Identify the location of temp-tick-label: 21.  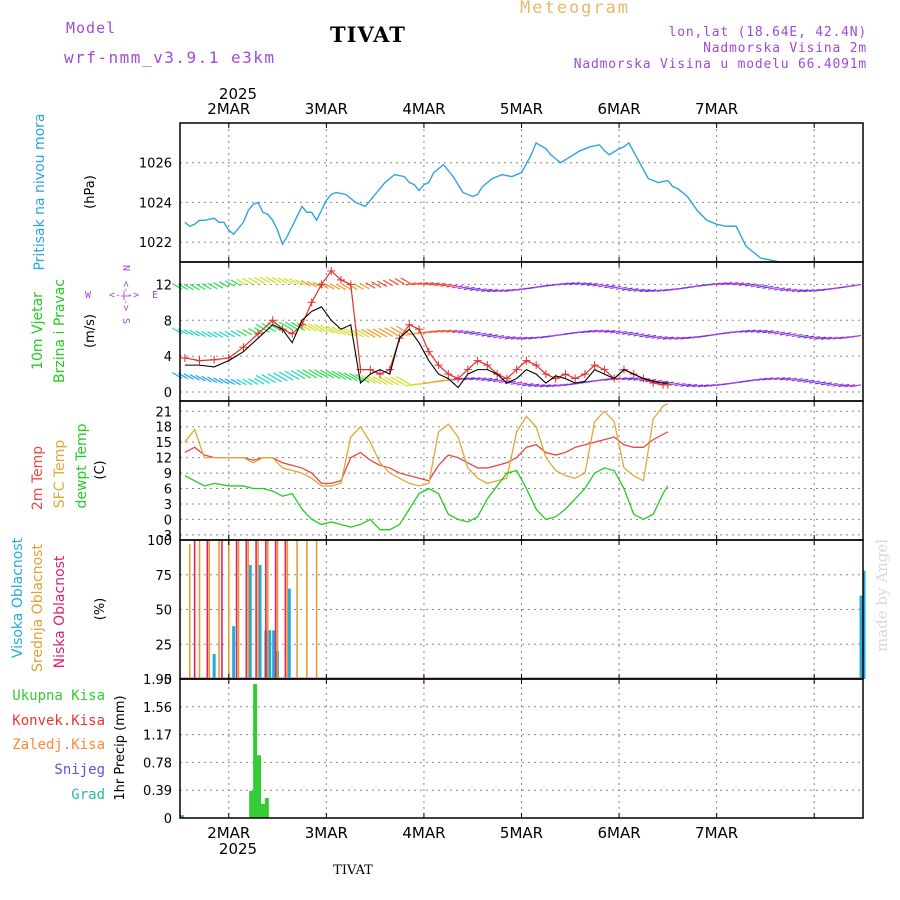
(163, 412).